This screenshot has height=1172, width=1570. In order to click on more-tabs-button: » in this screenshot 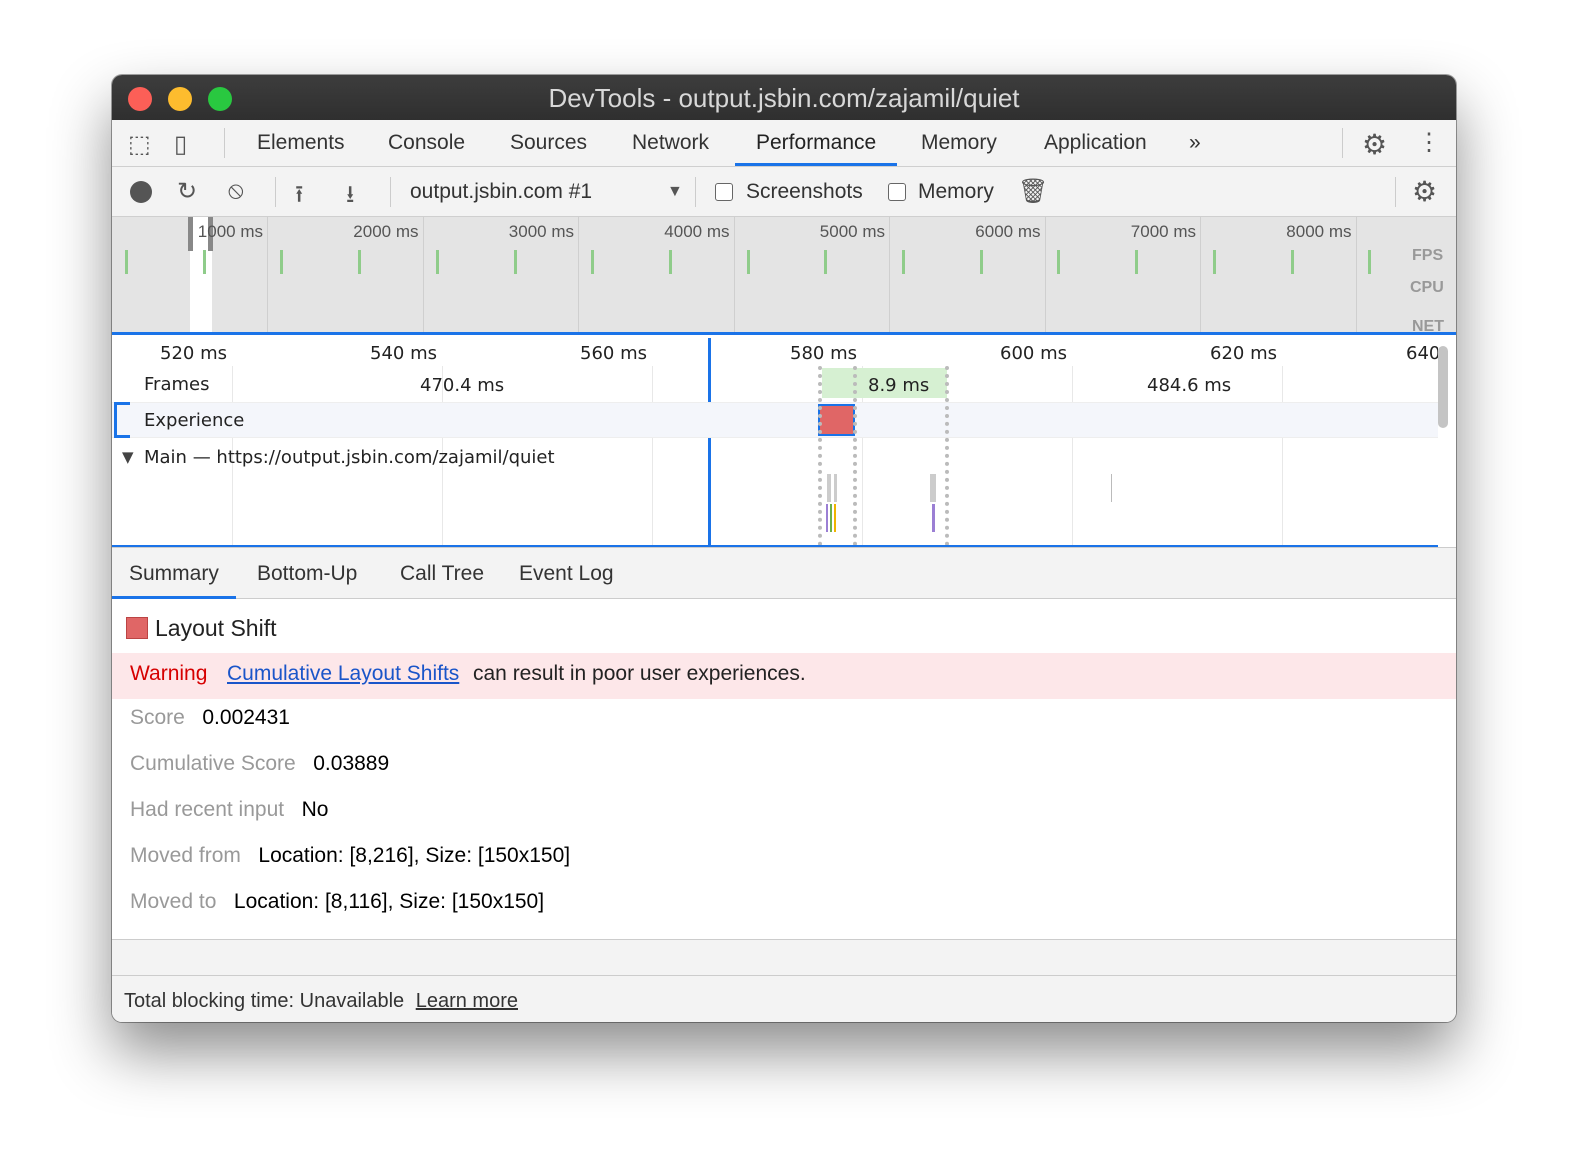, I will do `click(1195, 142)`.